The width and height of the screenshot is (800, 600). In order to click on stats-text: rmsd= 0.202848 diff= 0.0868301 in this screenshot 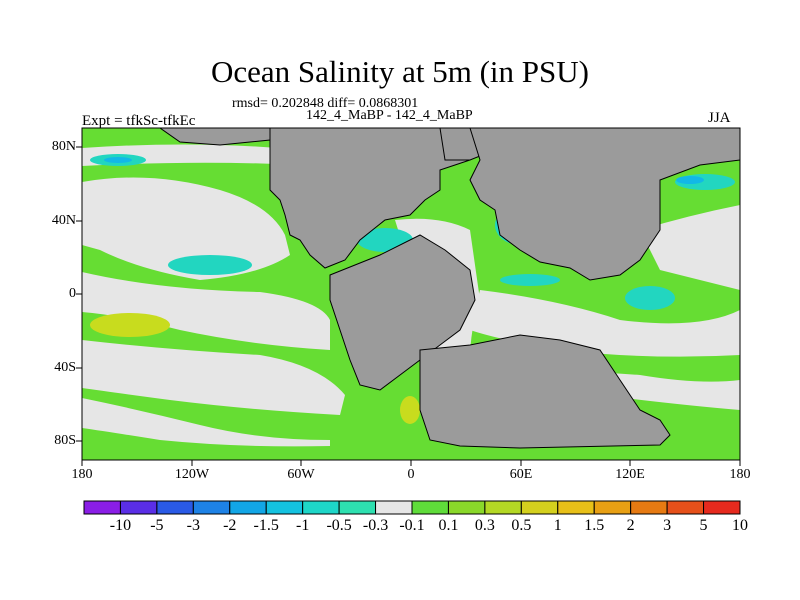, I will do `click(325, 103)`.